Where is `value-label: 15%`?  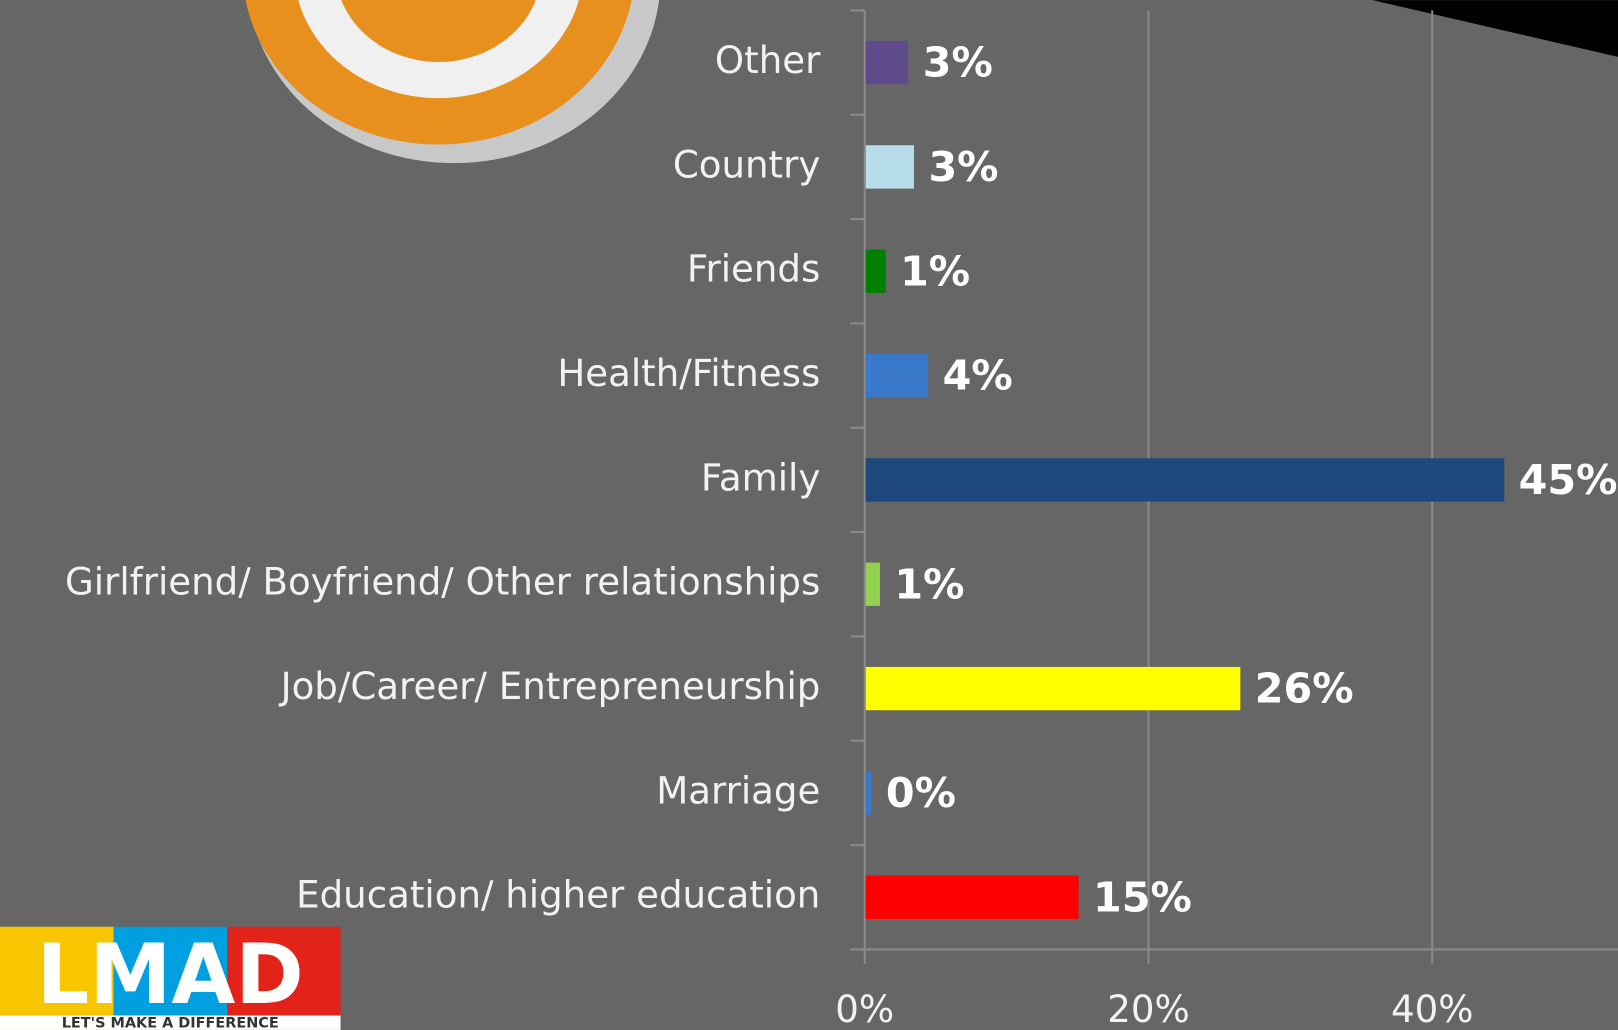 value-label: 15% is located at coordinates (1142, 897).